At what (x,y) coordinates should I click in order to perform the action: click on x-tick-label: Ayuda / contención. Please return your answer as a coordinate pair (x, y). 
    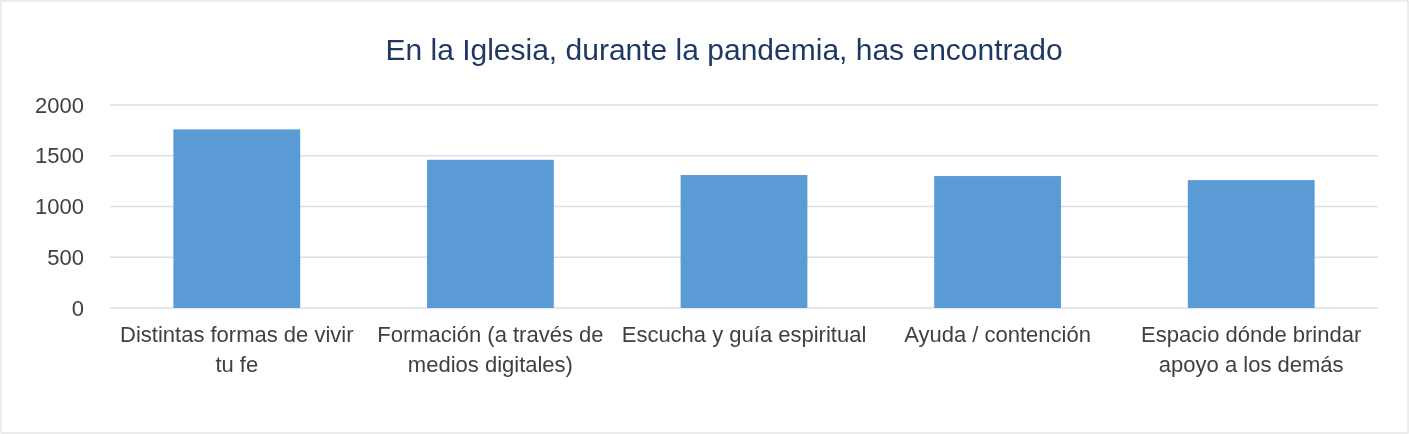
    Looking at the image, I should click on (997, 334).